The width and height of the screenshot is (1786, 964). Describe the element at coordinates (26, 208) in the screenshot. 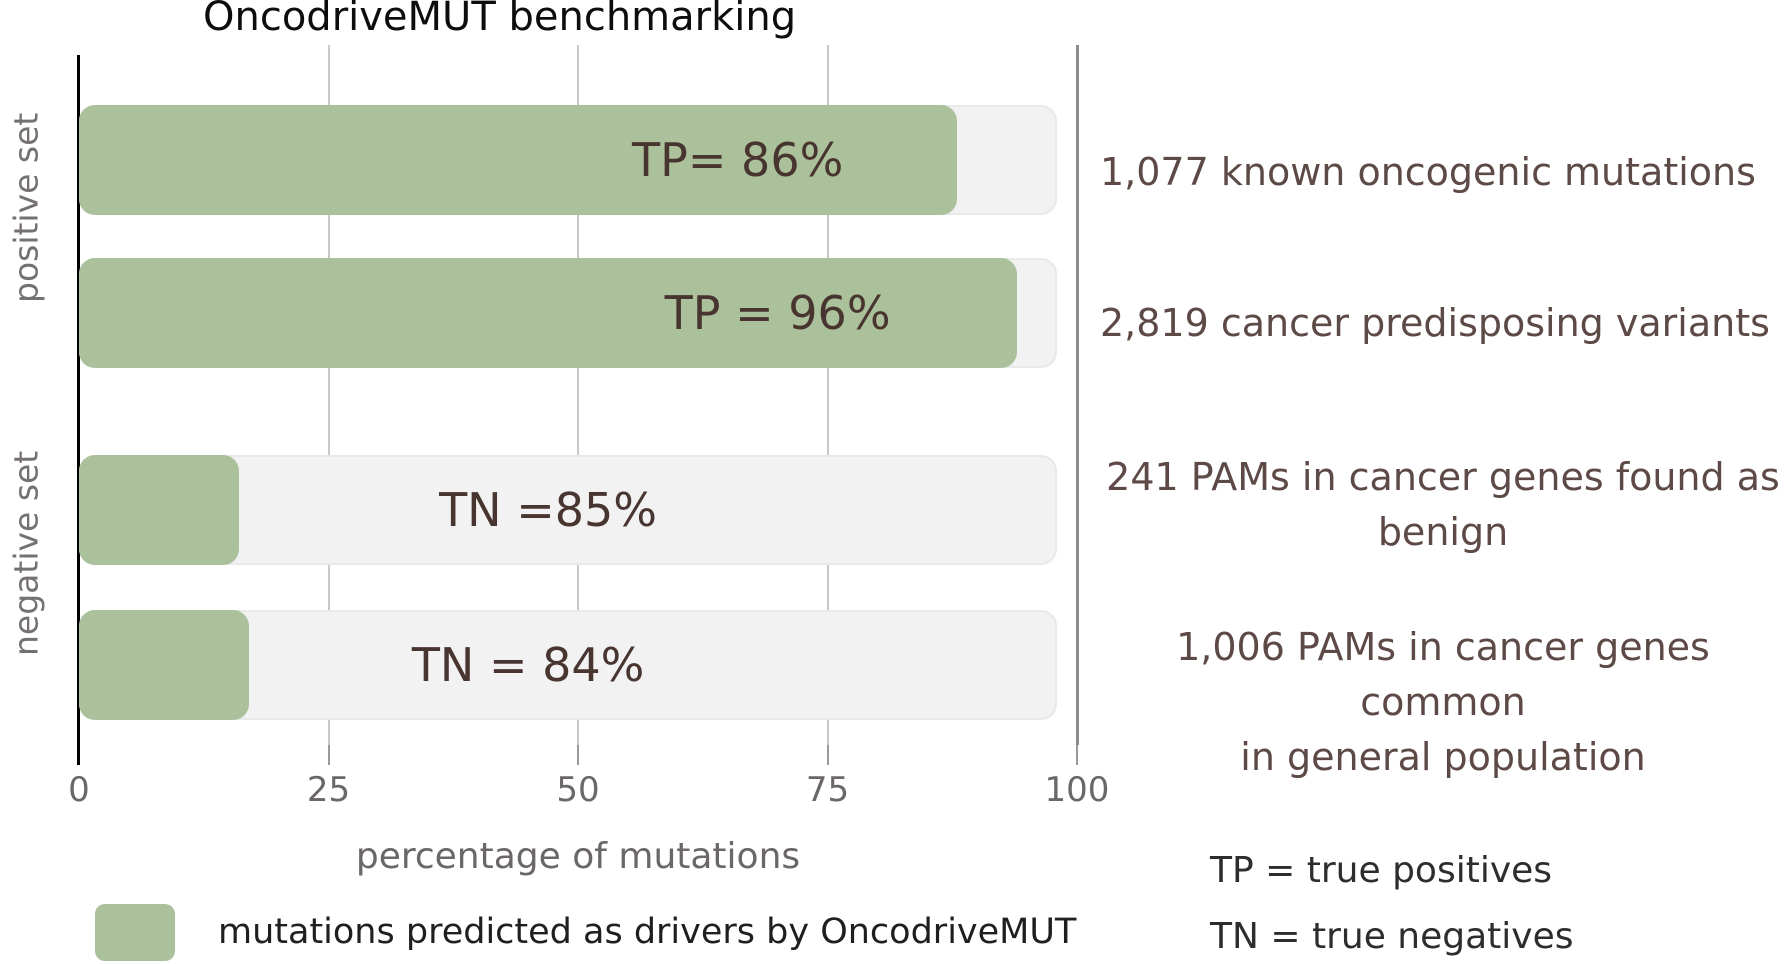

I see `group-label-positive-set: positive set` at that location.